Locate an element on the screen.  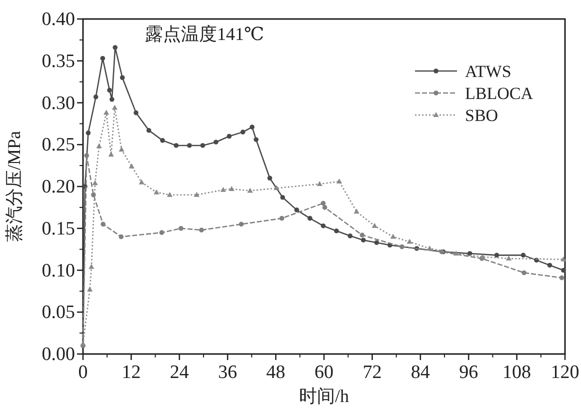
y-tick-label: 0.10 is located at coordinates (58, 271).